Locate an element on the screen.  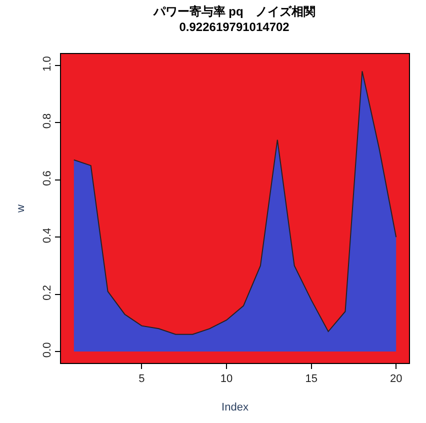
y-tick-label: 0.4 is located at coordinates (48, 236).